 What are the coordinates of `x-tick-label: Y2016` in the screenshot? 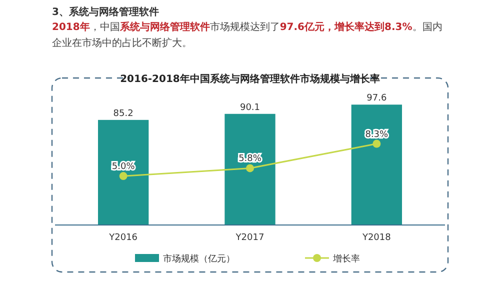 It's located at (123, 238).